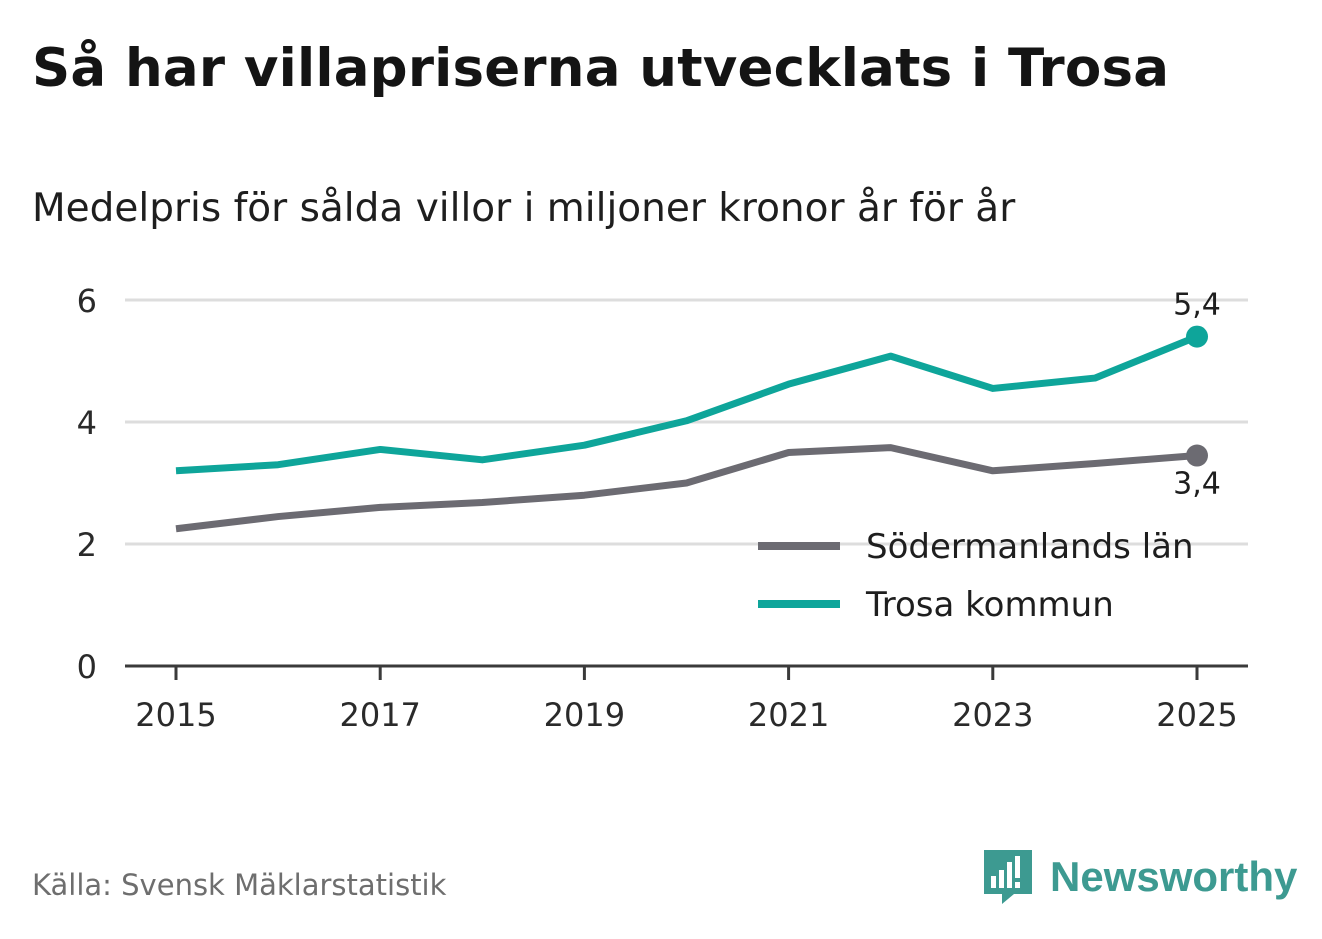  I want to click on series-line-trosa-kommun, so click(687, 404).